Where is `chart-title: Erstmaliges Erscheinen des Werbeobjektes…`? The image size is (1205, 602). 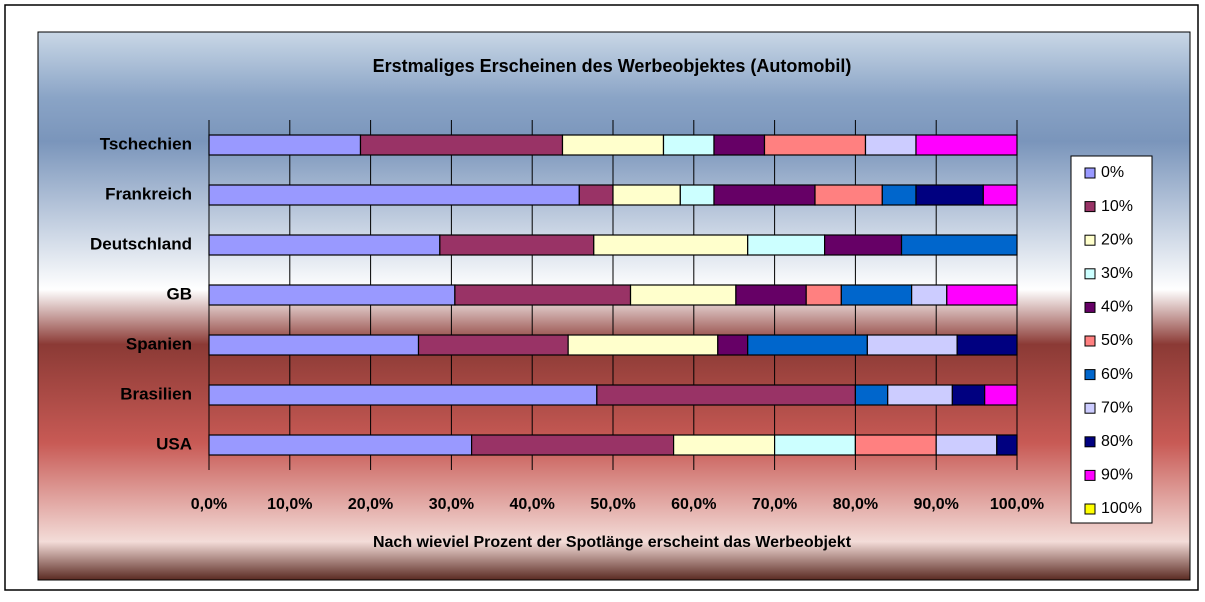
chart-title: Erstmaliges Erscheinen des Werbeobjektes… is located at coordinates (612, 66).